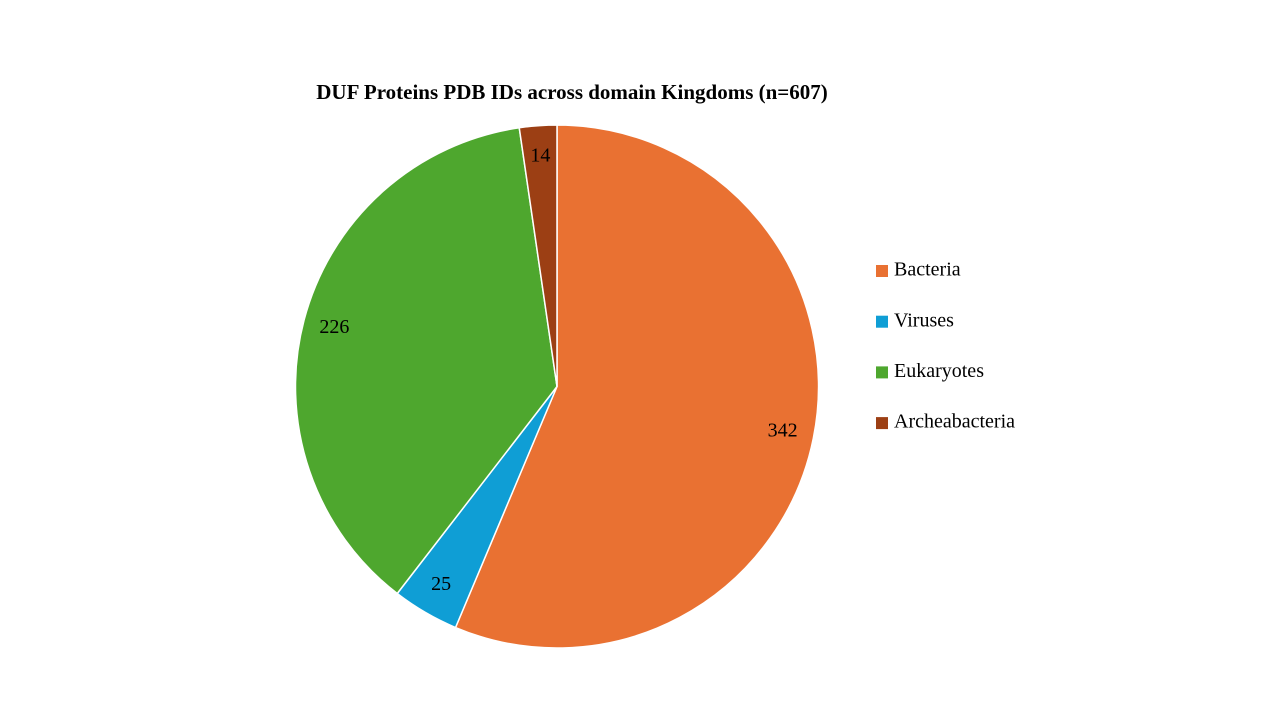 The width and height of the screenshot is (1280, 720). What do you see at coordinates (924, 320) in the screenshot?
I see `legend-label: Viruses` at bounding box center [924, 320].